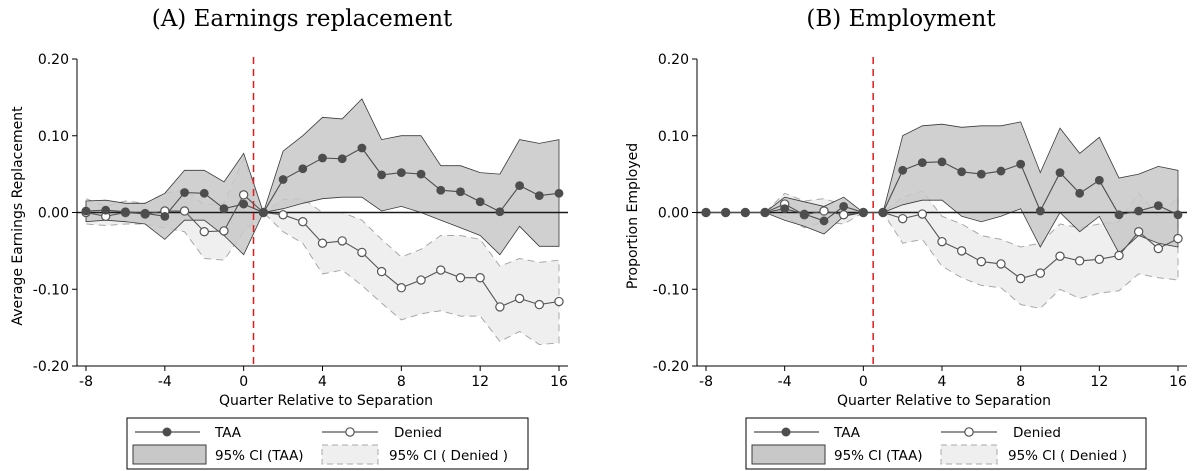 This screenshot has height=471, width=1203. Describe the element at coordinates (401, 382) in the screenshot. I see `x-tick-label: 8` at that location.